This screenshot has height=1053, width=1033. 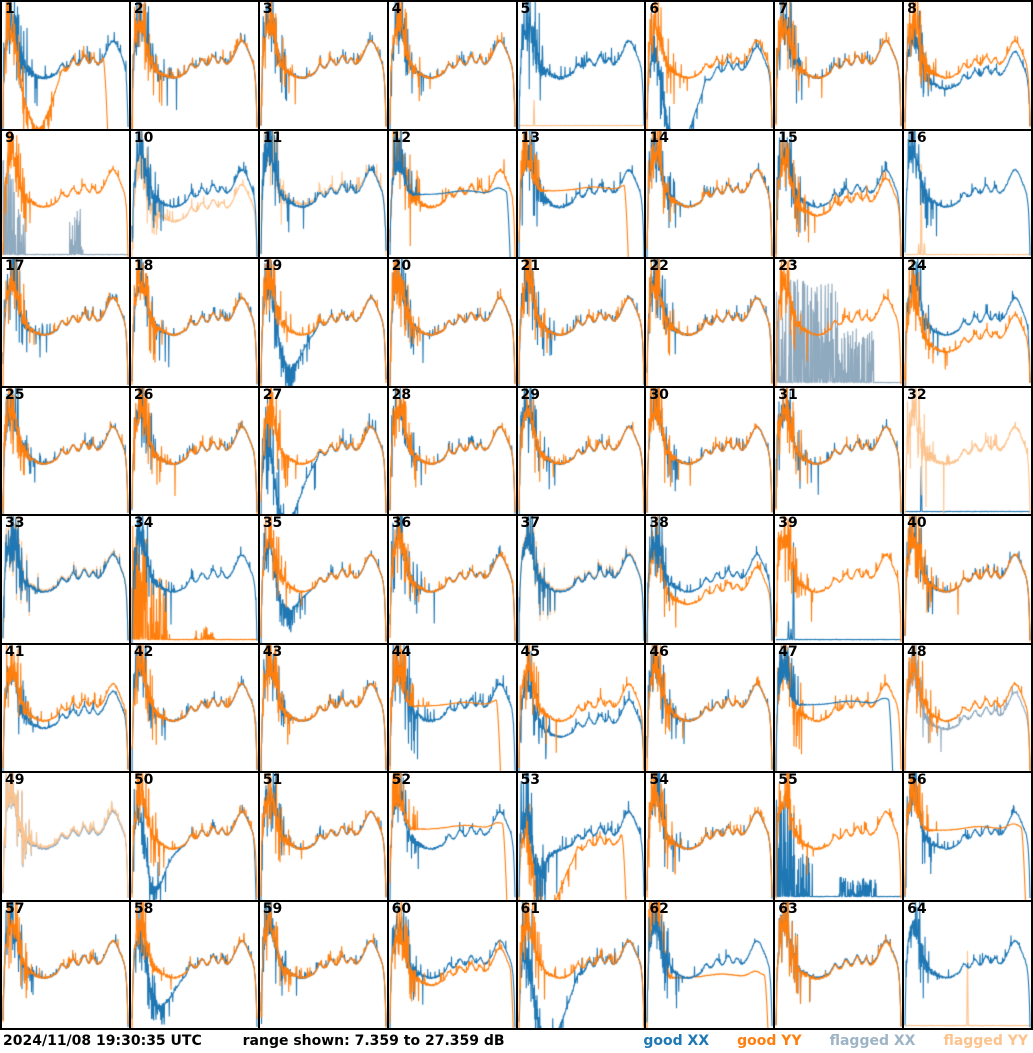 I want to click on antenna-panel: 7, so click(x=839, y=65).